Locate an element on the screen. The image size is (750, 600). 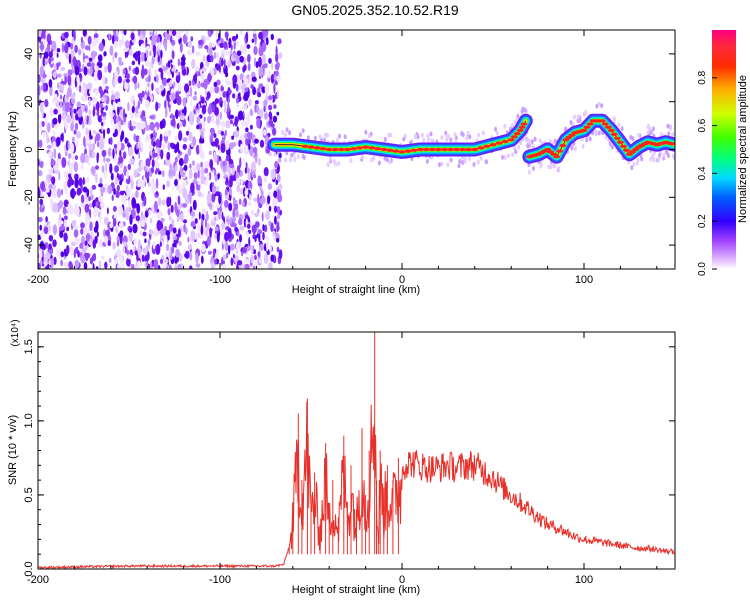
y-tick-label: 1.0 is located at coordinates (29, 420).